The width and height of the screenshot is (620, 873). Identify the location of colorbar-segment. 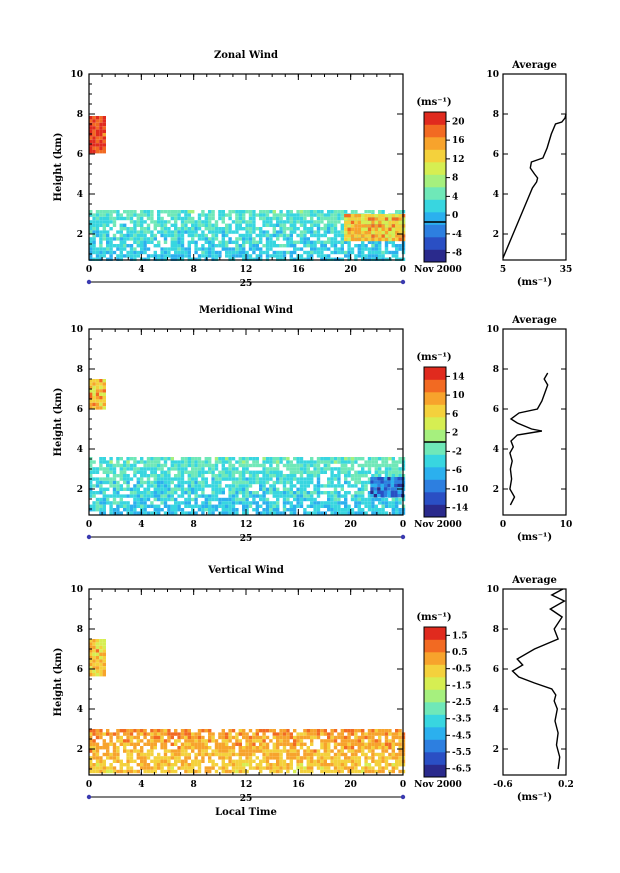
(435, 696).